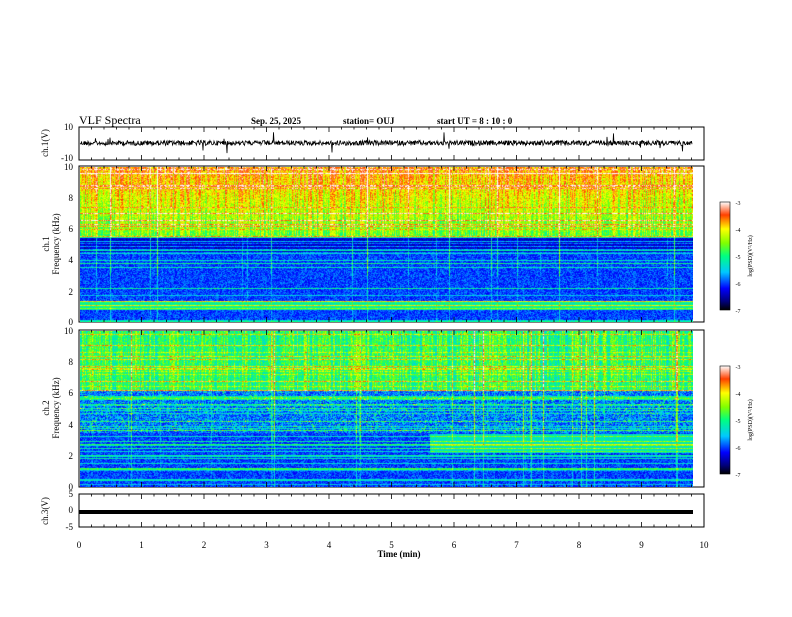 The height and width of the screenshot is (617, 792). What do you see at coordinates (67, 158) in the screenshot?
I see `ch1-ytick-bottom: -10` at bounding box center [67, 158].